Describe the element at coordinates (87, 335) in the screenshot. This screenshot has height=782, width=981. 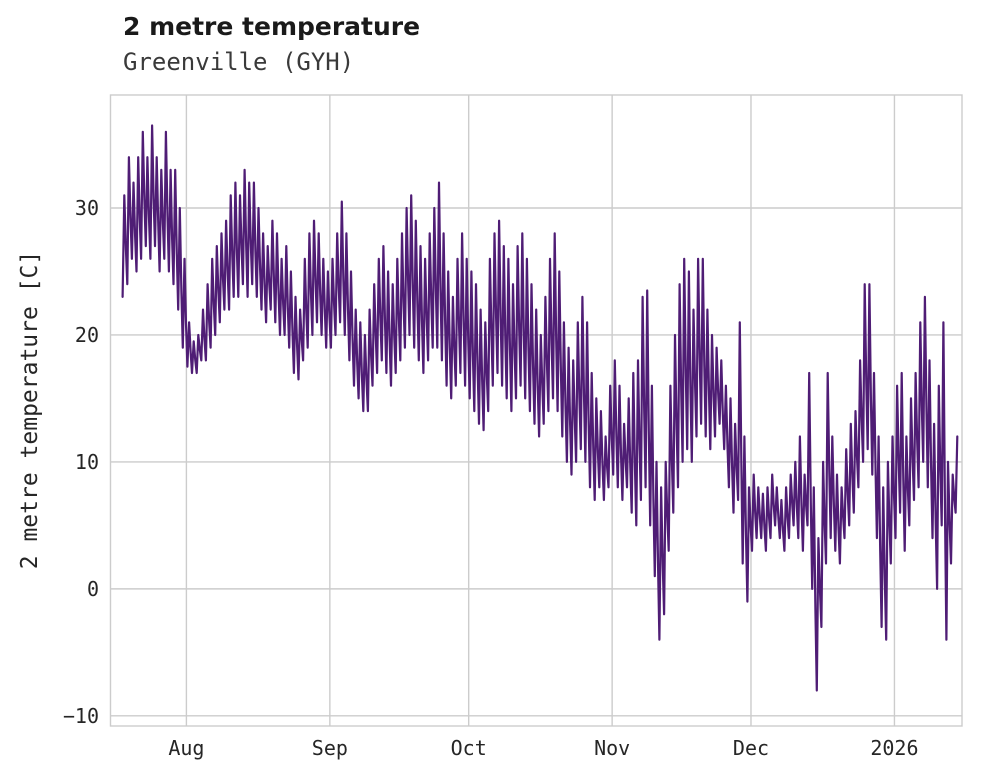
I see `y-tick-label: 20` at that location.